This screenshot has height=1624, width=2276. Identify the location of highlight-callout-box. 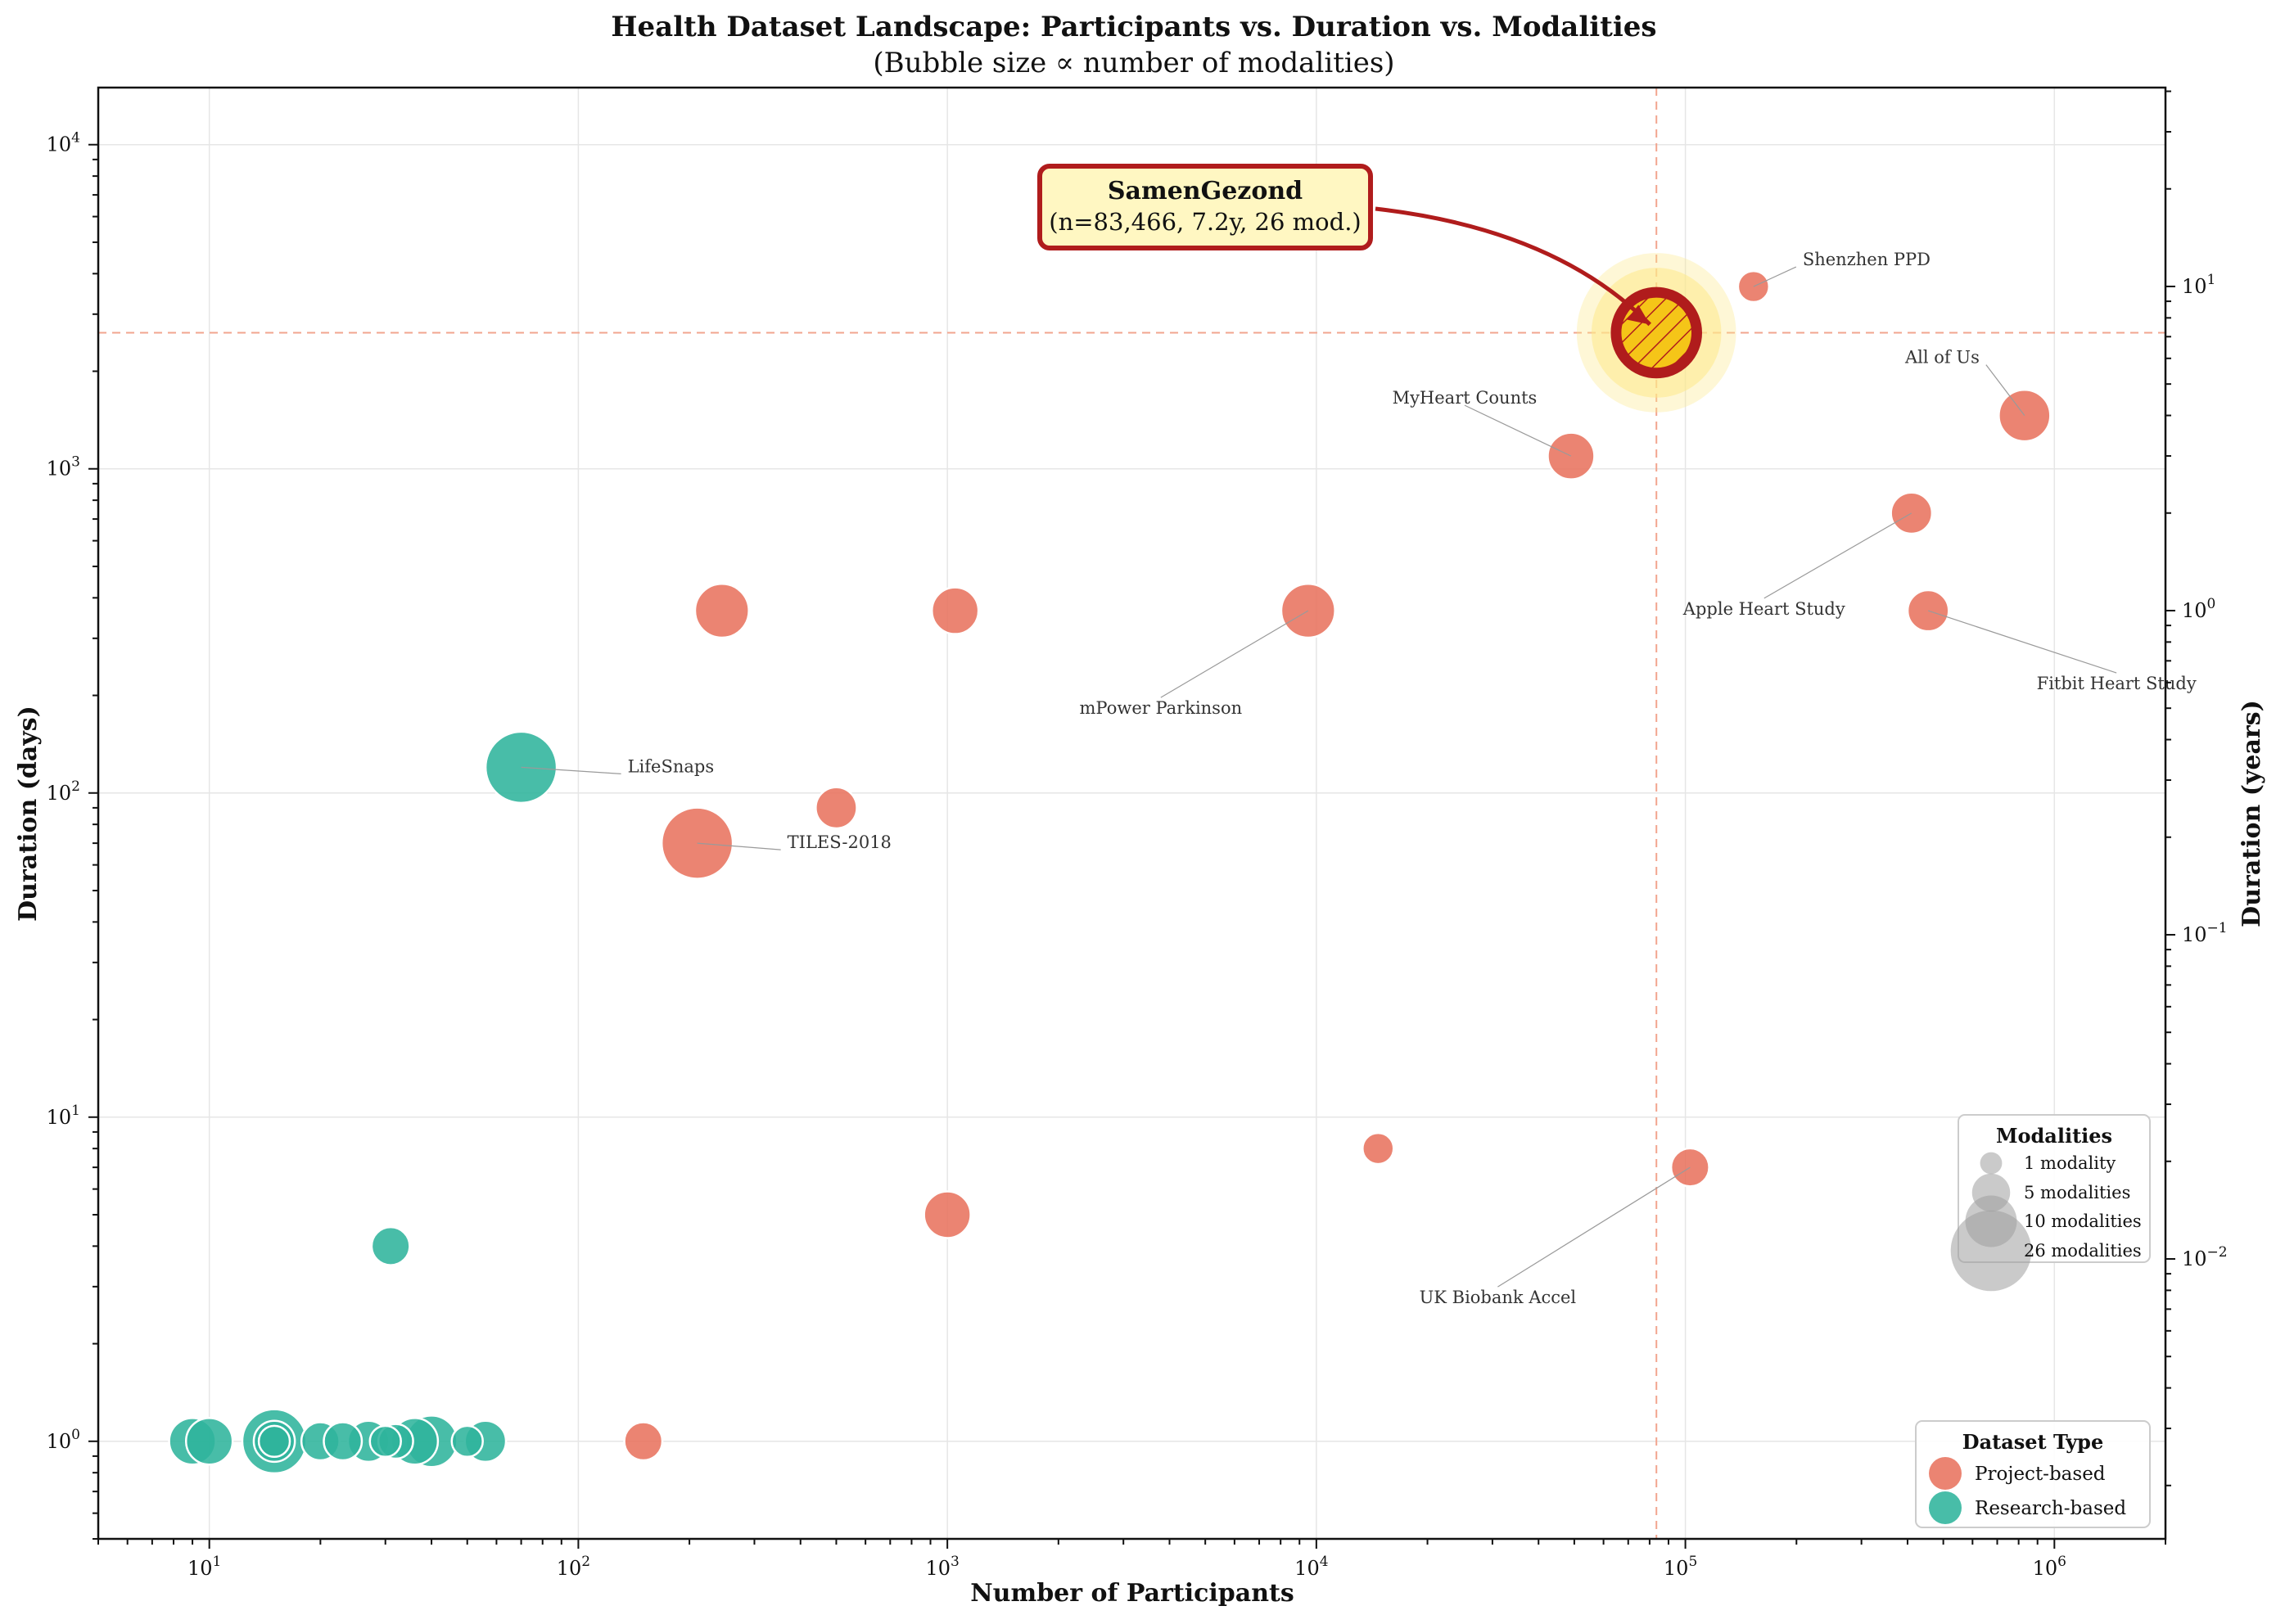
(1205, 207).